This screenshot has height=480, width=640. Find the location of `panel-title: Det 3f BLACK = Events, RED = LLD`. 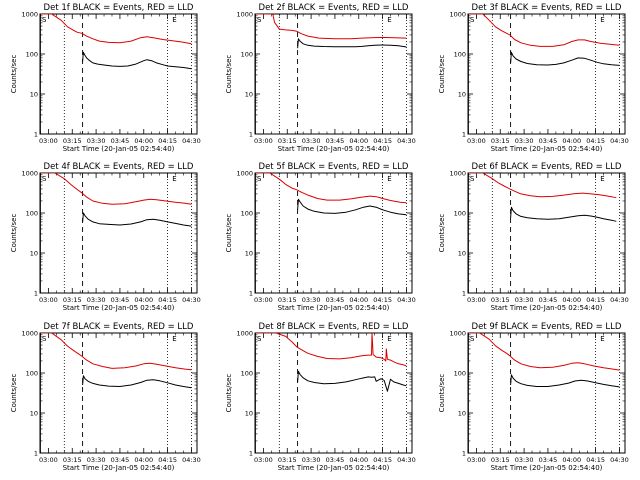

panel-title: Det 3f BLACK = Events, RED = LLD is located at coordinates (547, 8).